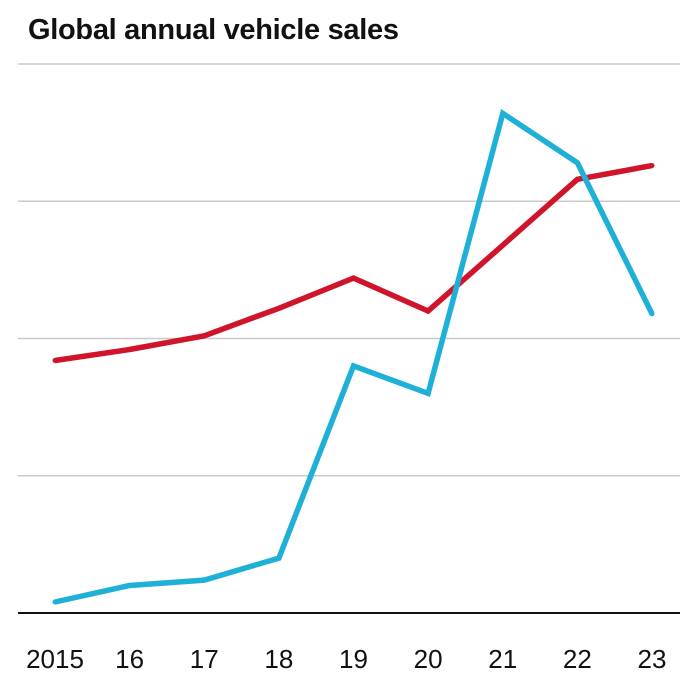 This screenshot has height=680, width=680. What do you see at coordinates (55, 659) in the screenshot?
I see `x-tick-label: 2015` at bounding box center [55, 659].